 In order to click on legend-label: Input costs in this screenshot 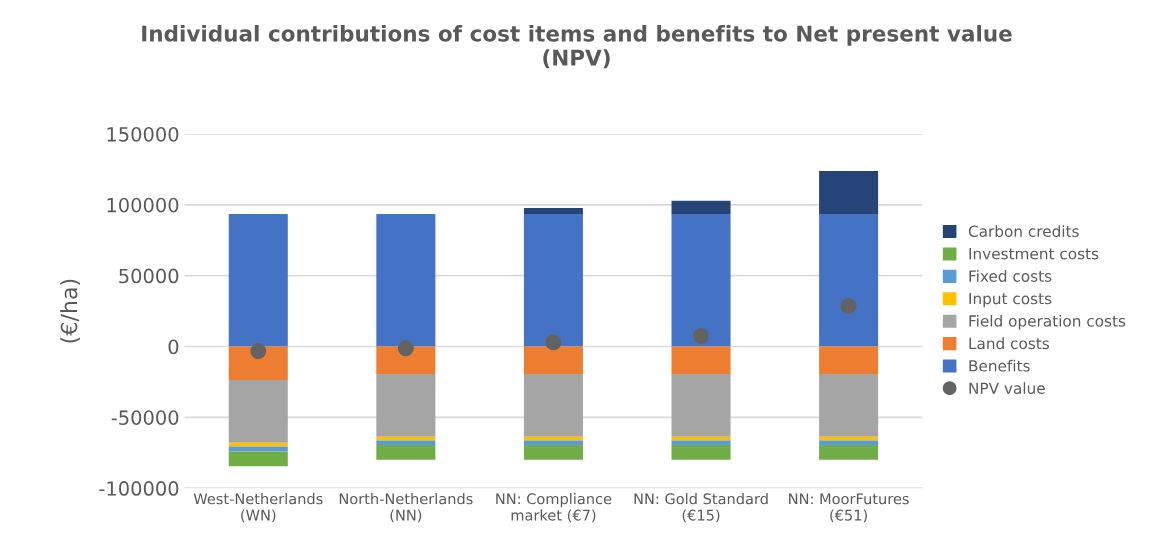, I will do `click(1010, 300)`.